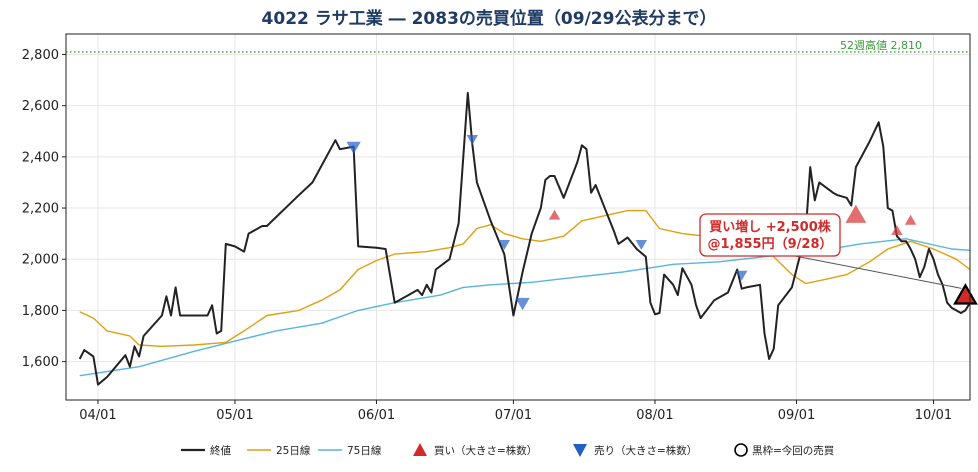 Image resolution: width=978 pixels, height=472 pixels. What do you see at coordinates (769, 244) in the screenshot?
I see `annotation-line-2: @1,855円（9/28）` at bounding box center [769, 244].